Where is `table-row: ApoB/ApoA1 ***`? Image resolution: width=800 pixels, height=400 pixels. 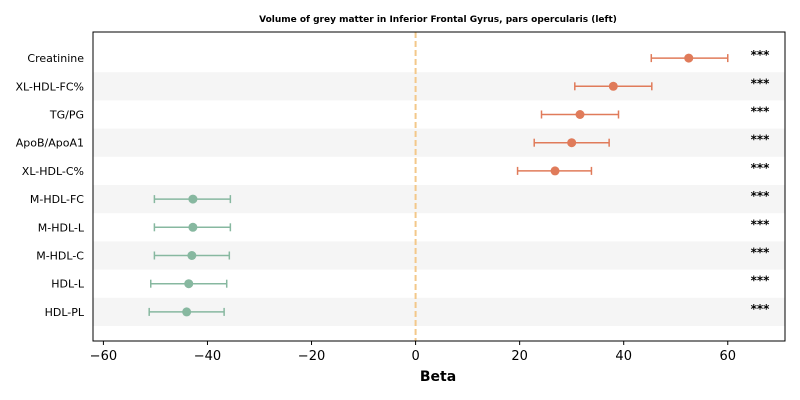 table-row: ApoB/ApoA1 *** is located at coordinates (393, 141).